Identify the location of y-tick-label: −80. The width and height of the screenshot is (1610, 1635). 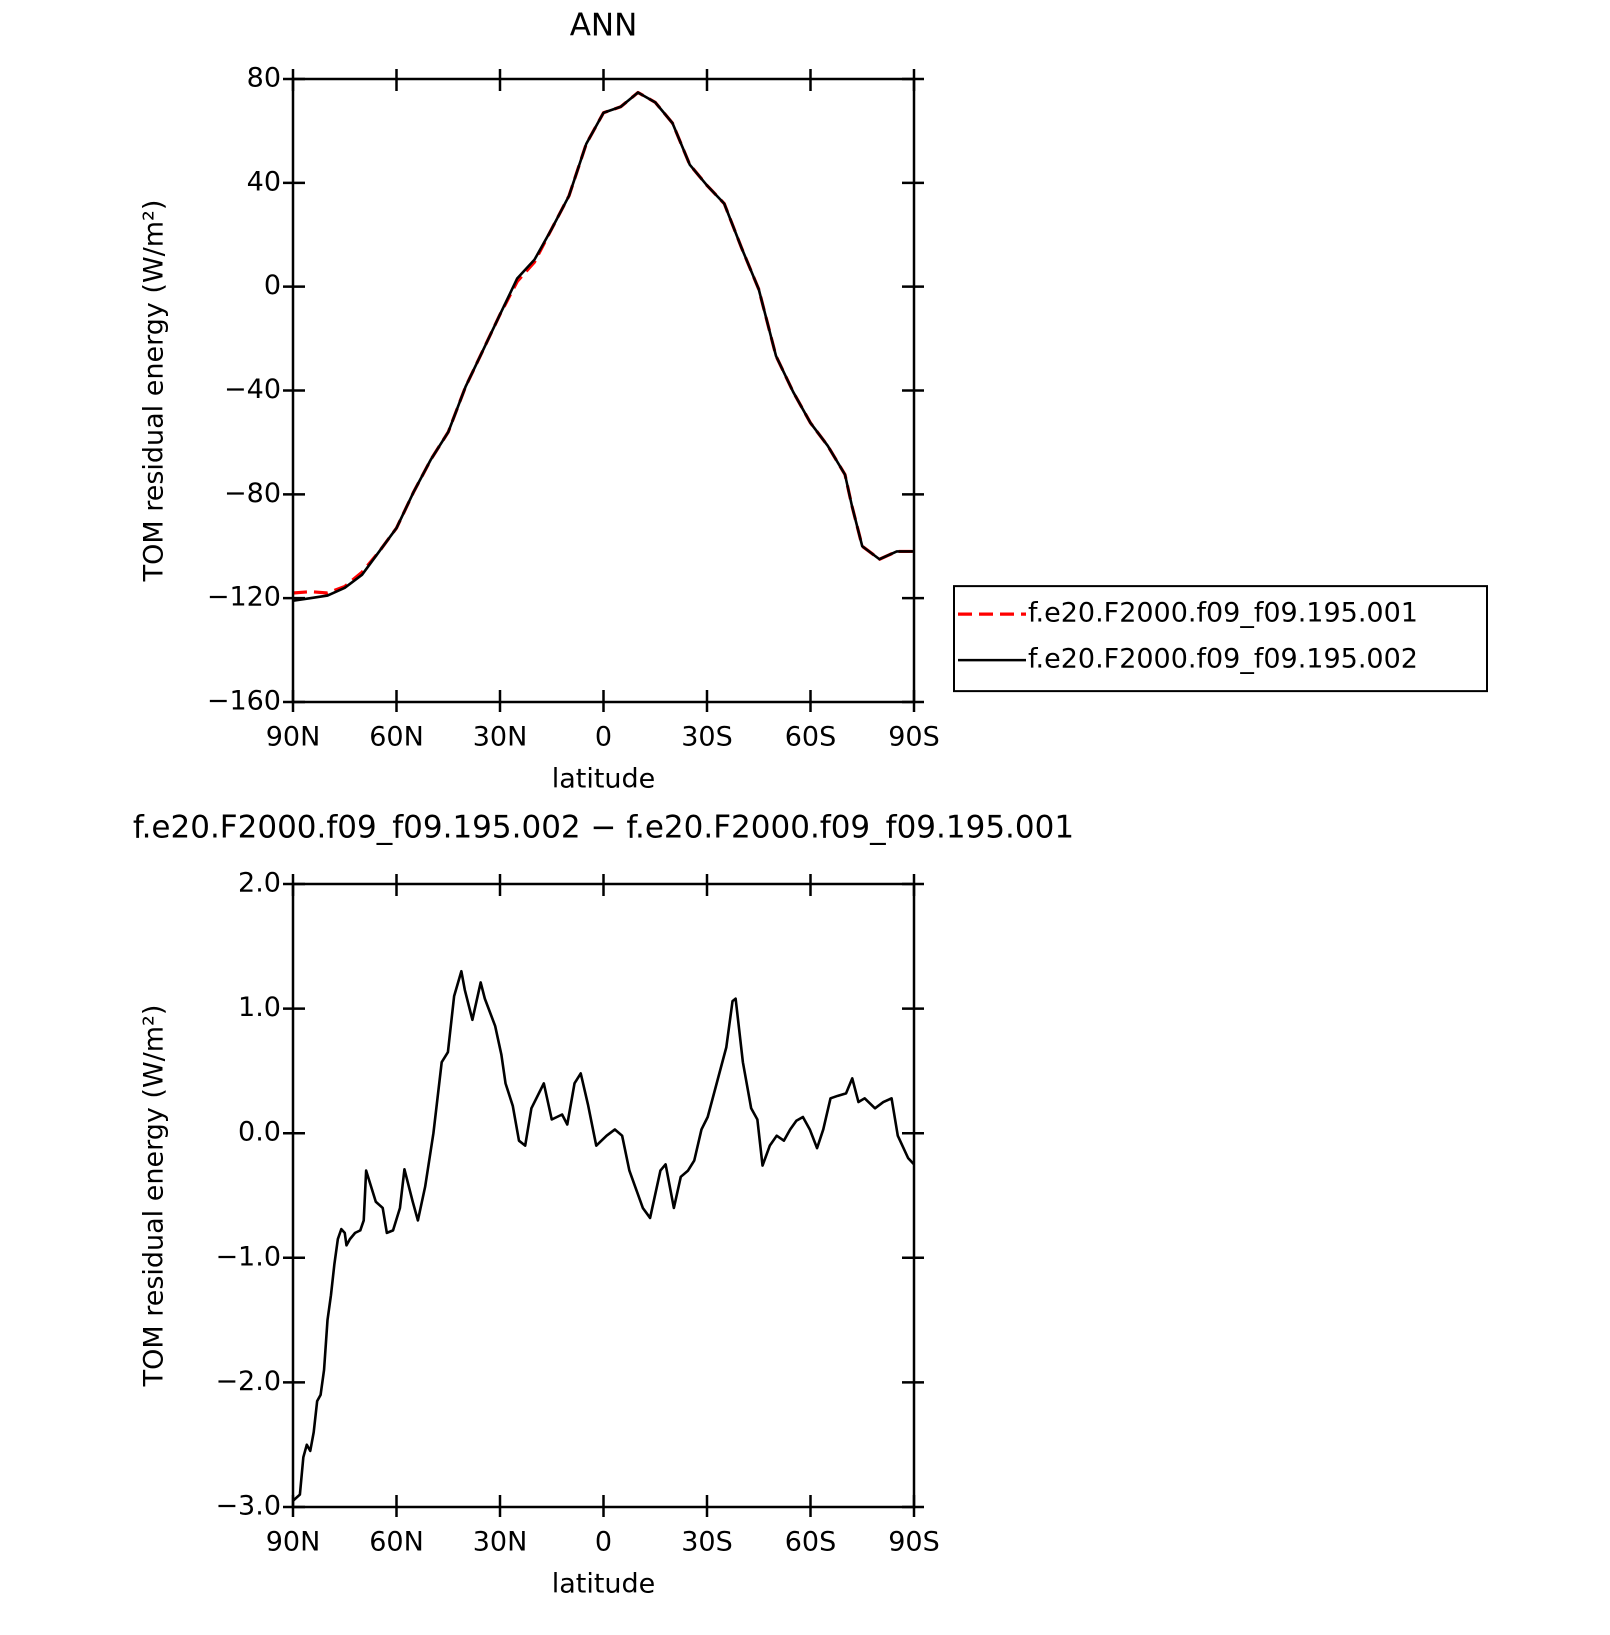
(252, 493).